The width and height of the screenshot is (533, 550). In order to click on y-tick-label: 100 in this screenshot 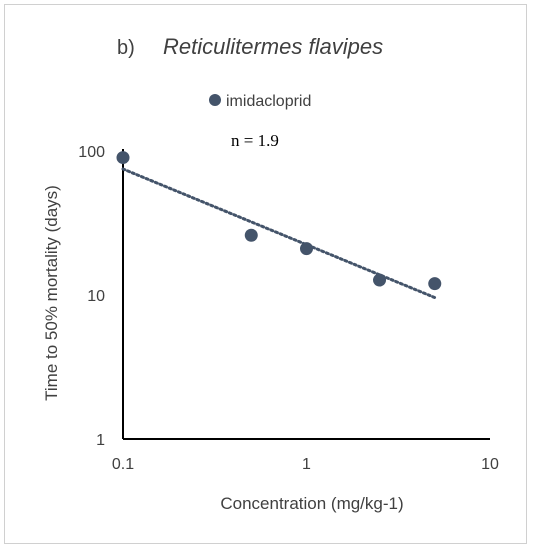, I will do `click(91, 152)`.